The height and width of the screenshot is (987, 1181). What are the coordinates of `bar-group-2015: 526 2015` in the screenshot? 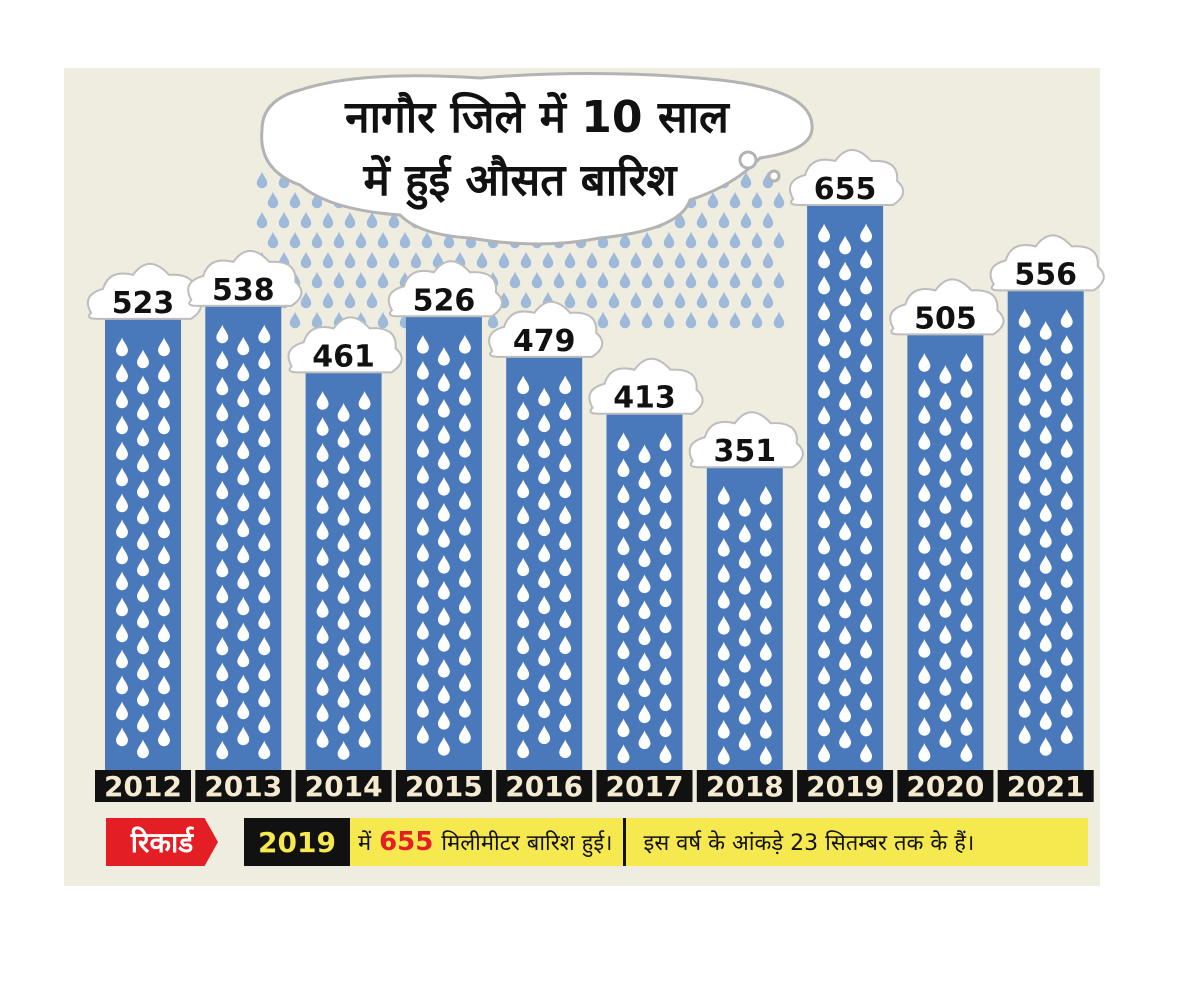 It's located at (445, 531).